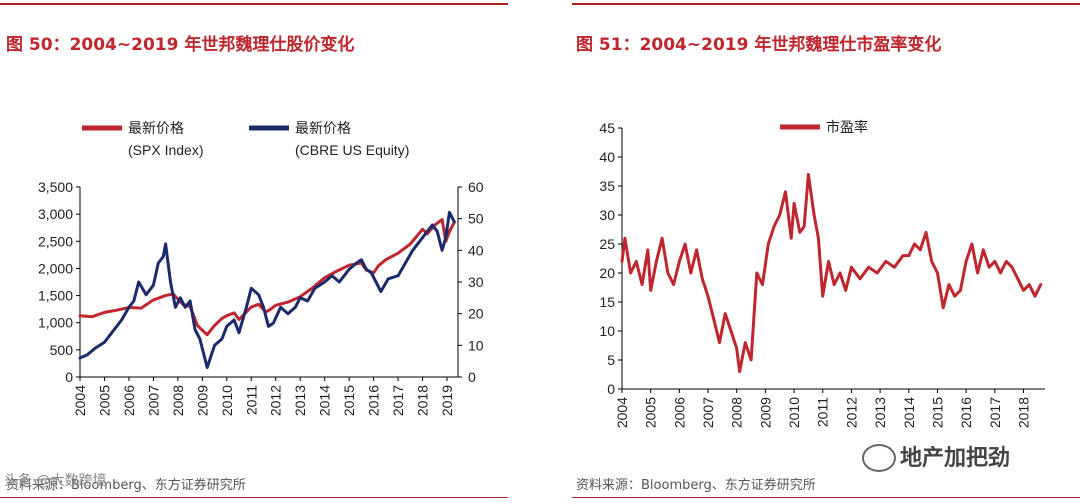 This screenshot has width=1080, height=504. I want to click on left-chart-xtick-label: 2017, so click(398, 400).